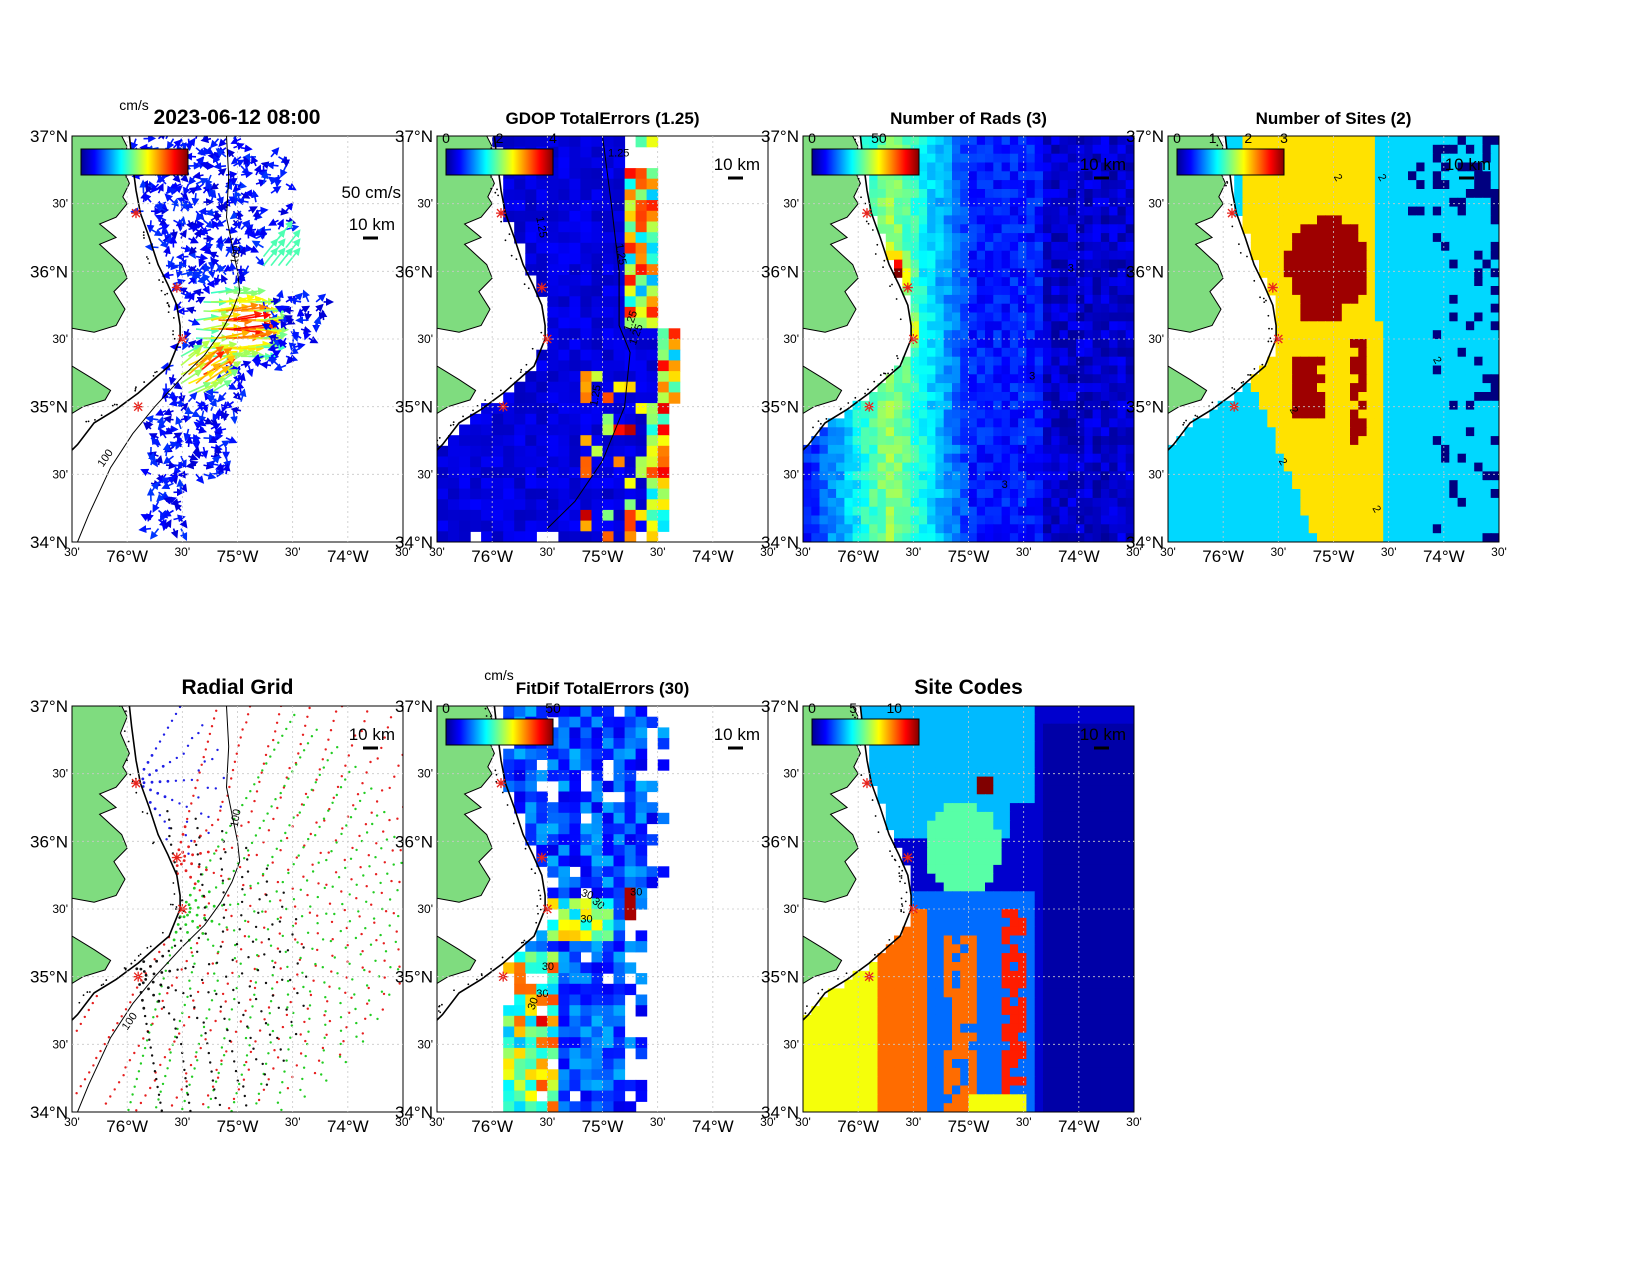  I want to click on colorbar-tick-label: 3, so click(1284, 138).